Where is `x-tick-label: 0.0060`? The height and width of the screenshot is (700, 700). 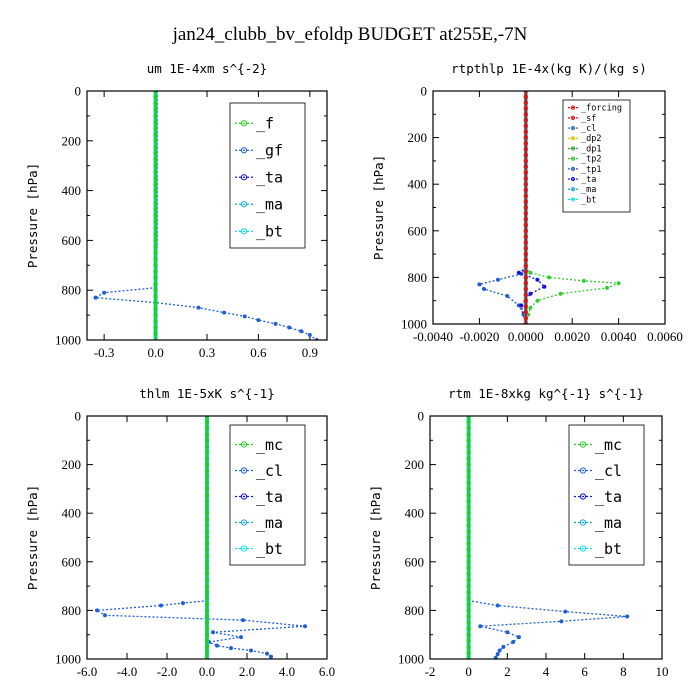
x-tick-label: 0.0060 is located at coordinates (665, 336).